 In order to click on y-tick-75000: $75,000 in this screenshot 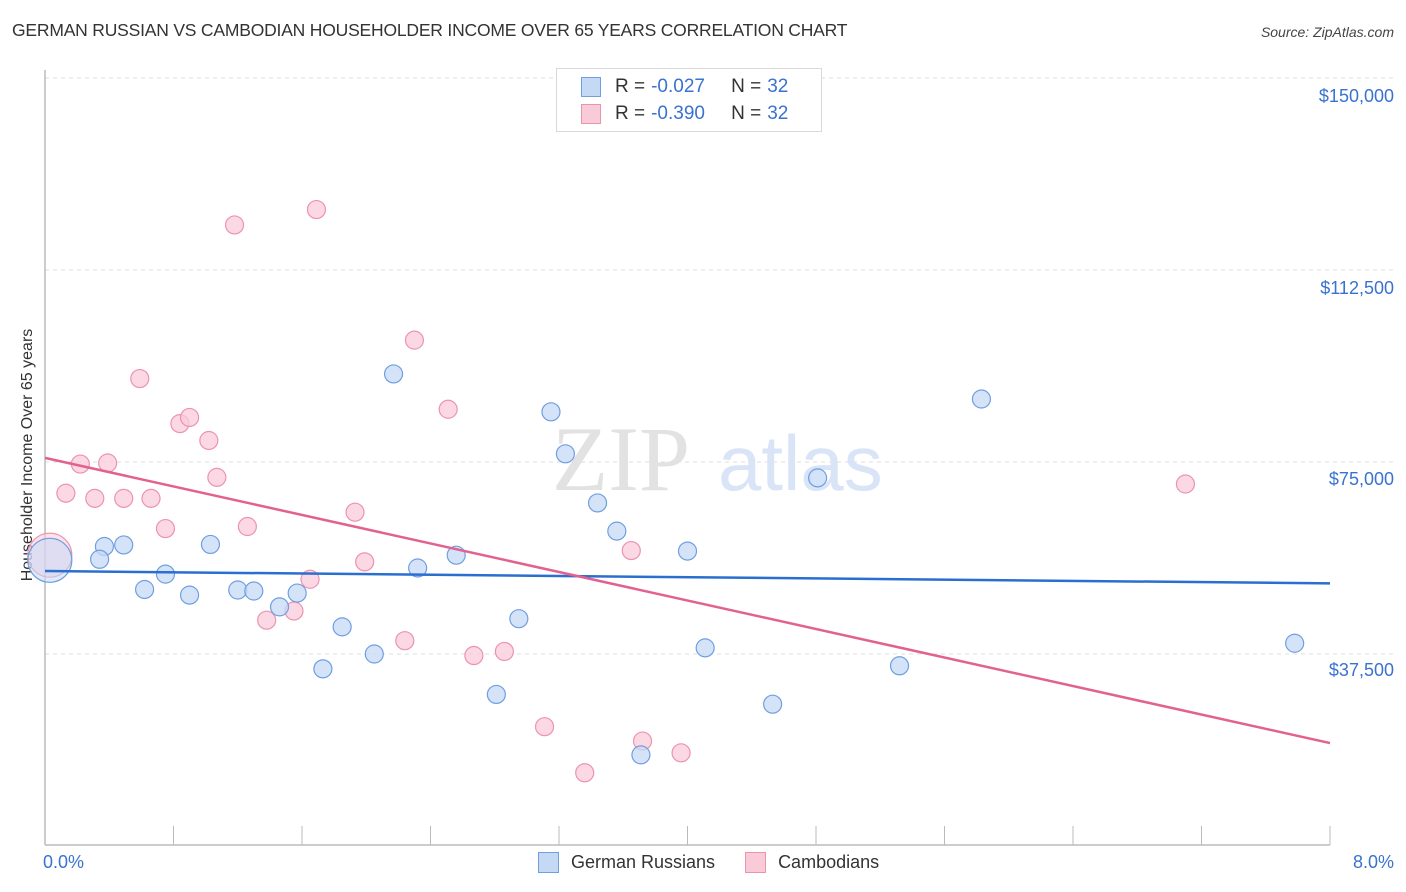, I will do `click(1361, 479)`.